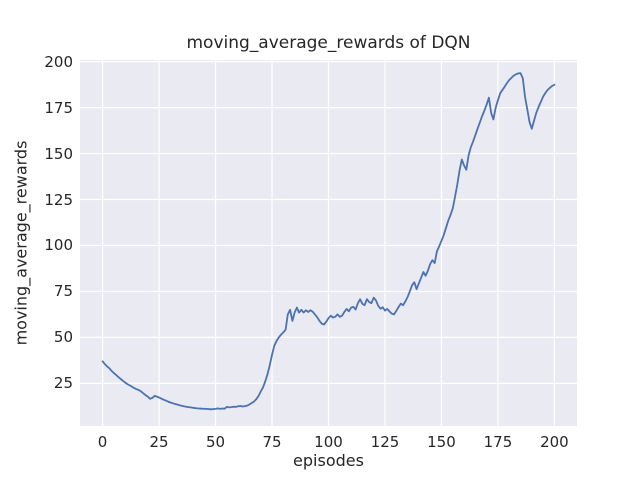 The height and width of the screenshot is (480, 640). What do you see at coordinates (498, 442) in the screenshot?
I see `x-tick-label: 175` at bounding box center [498, 442].